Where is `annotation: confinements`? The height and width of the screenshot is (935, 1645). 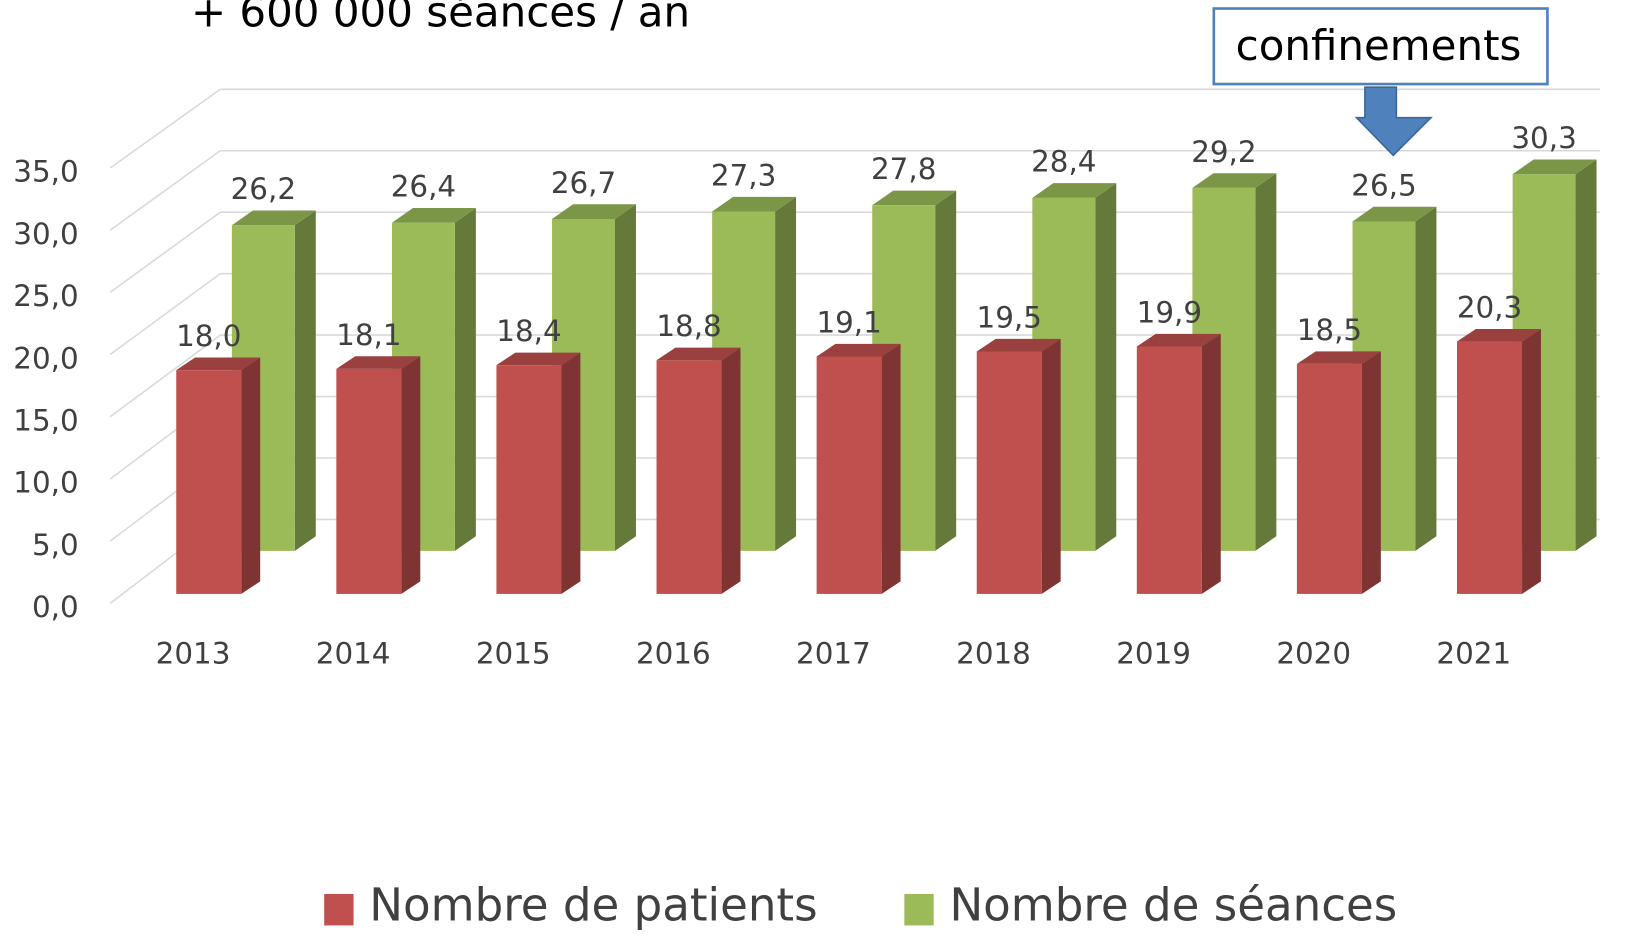
annotation: confinements is located at coordinates (1379, 45).